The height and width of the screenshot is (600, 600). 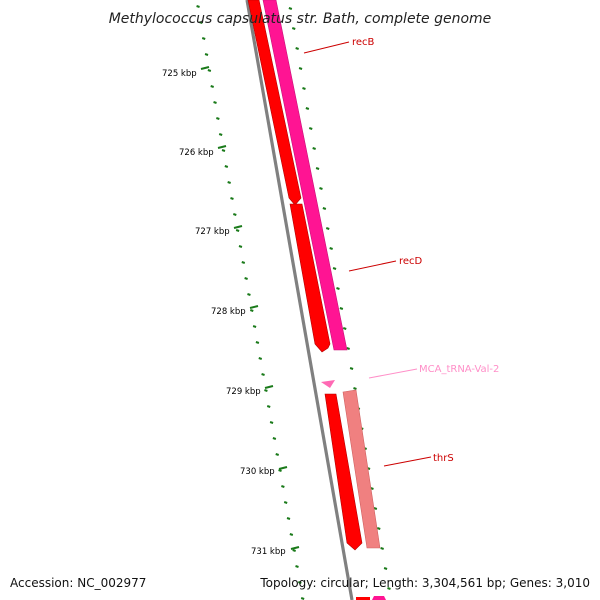 What do you see at coordinates (212, 232) in the screenshot?
I see `tick-label-727: 727 kbp` at bounding box center [212, 232].